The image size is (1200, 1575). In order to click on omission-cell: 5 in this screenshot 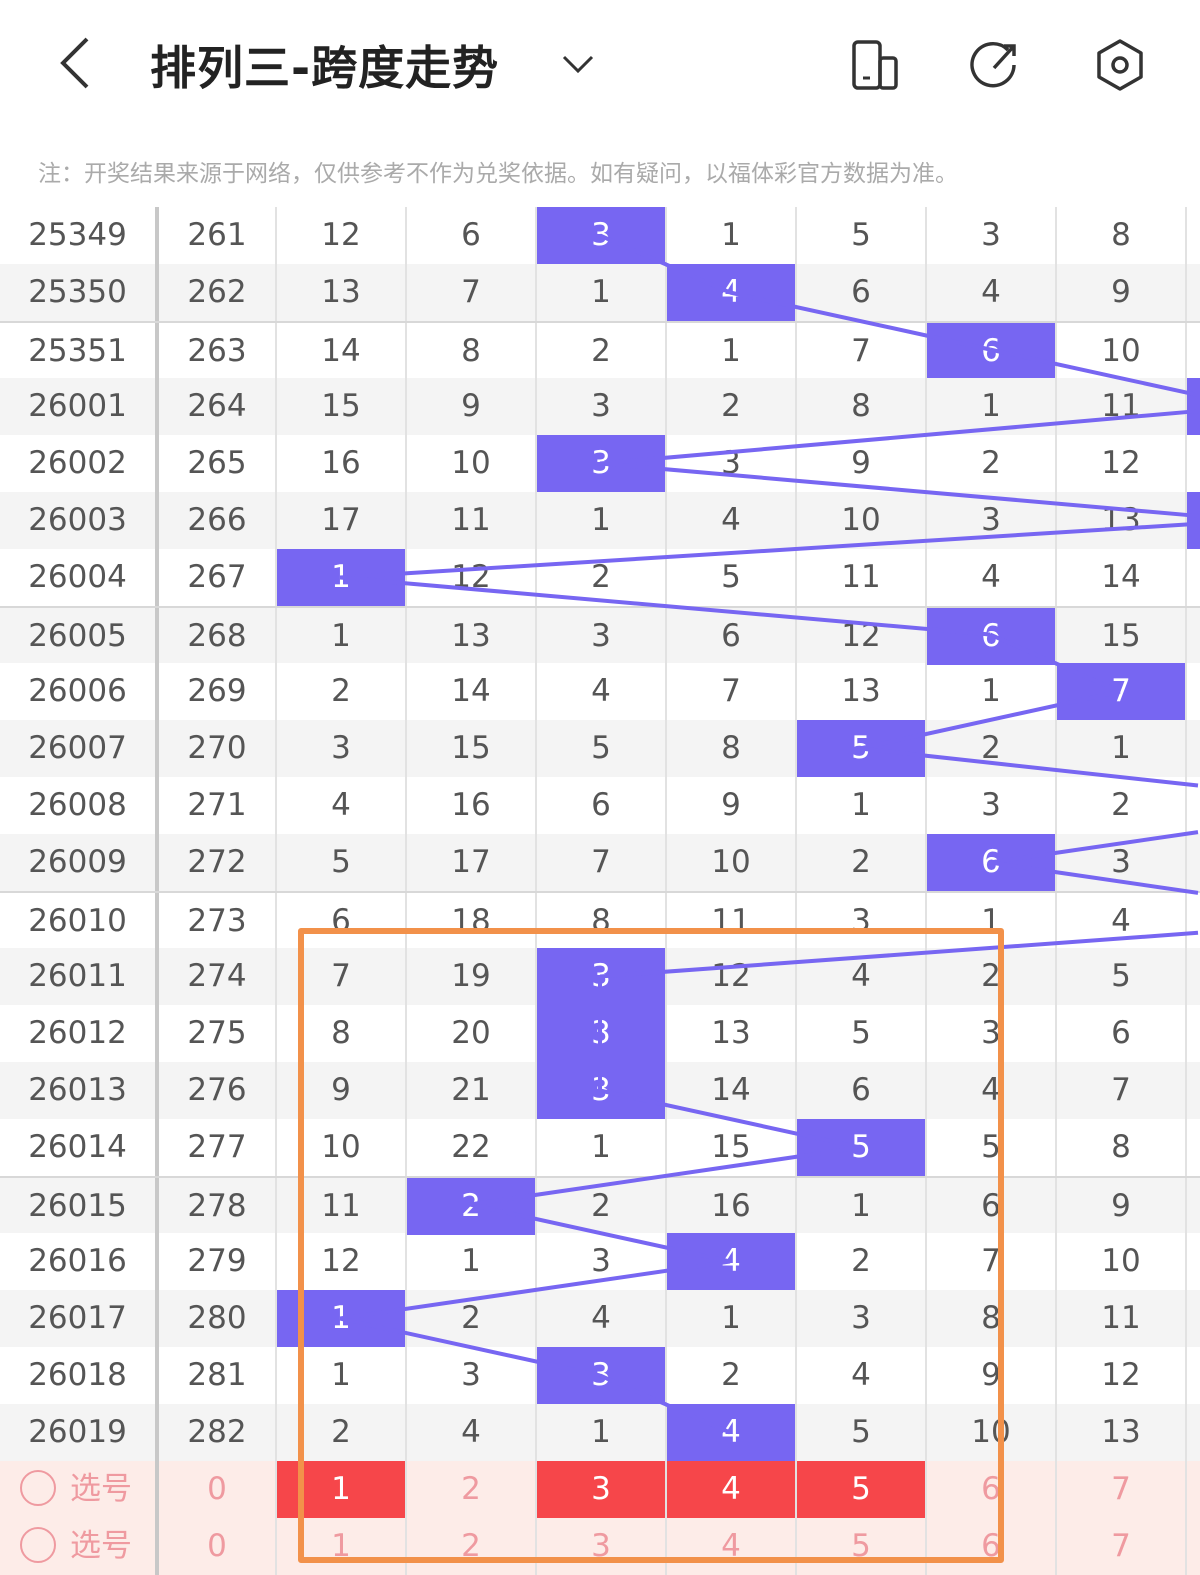, I will do `click(600, 748)`.